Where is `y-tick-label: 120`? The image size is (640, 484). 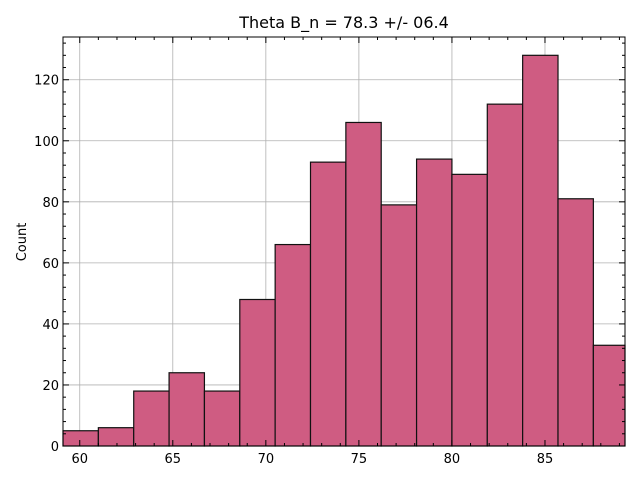 y-tick-label: 120 is located at coordinates (46, 81).